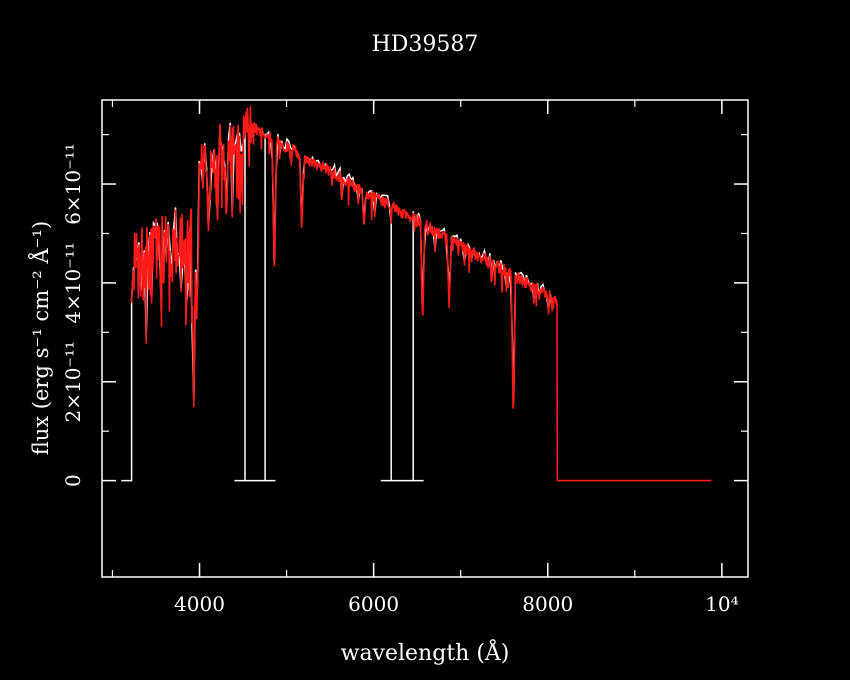  I want to click on chart-title: HD39587, so click(425, 44).